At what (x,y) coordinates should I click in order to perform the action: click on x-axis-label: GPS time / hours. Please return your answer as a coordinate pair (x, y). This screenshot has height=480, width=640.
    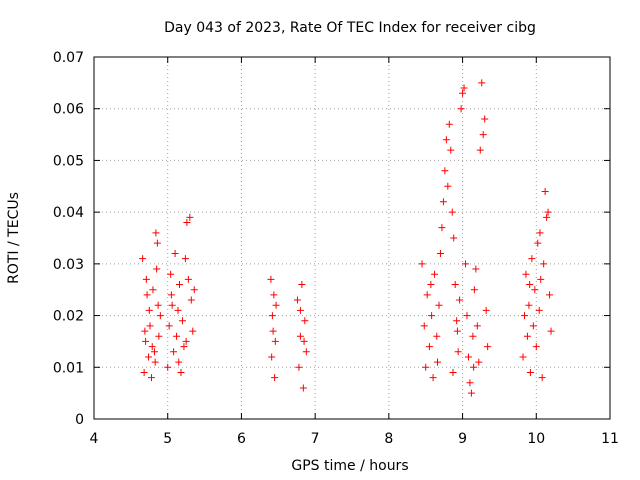
    Looking at the image, I should click on (349, 466).